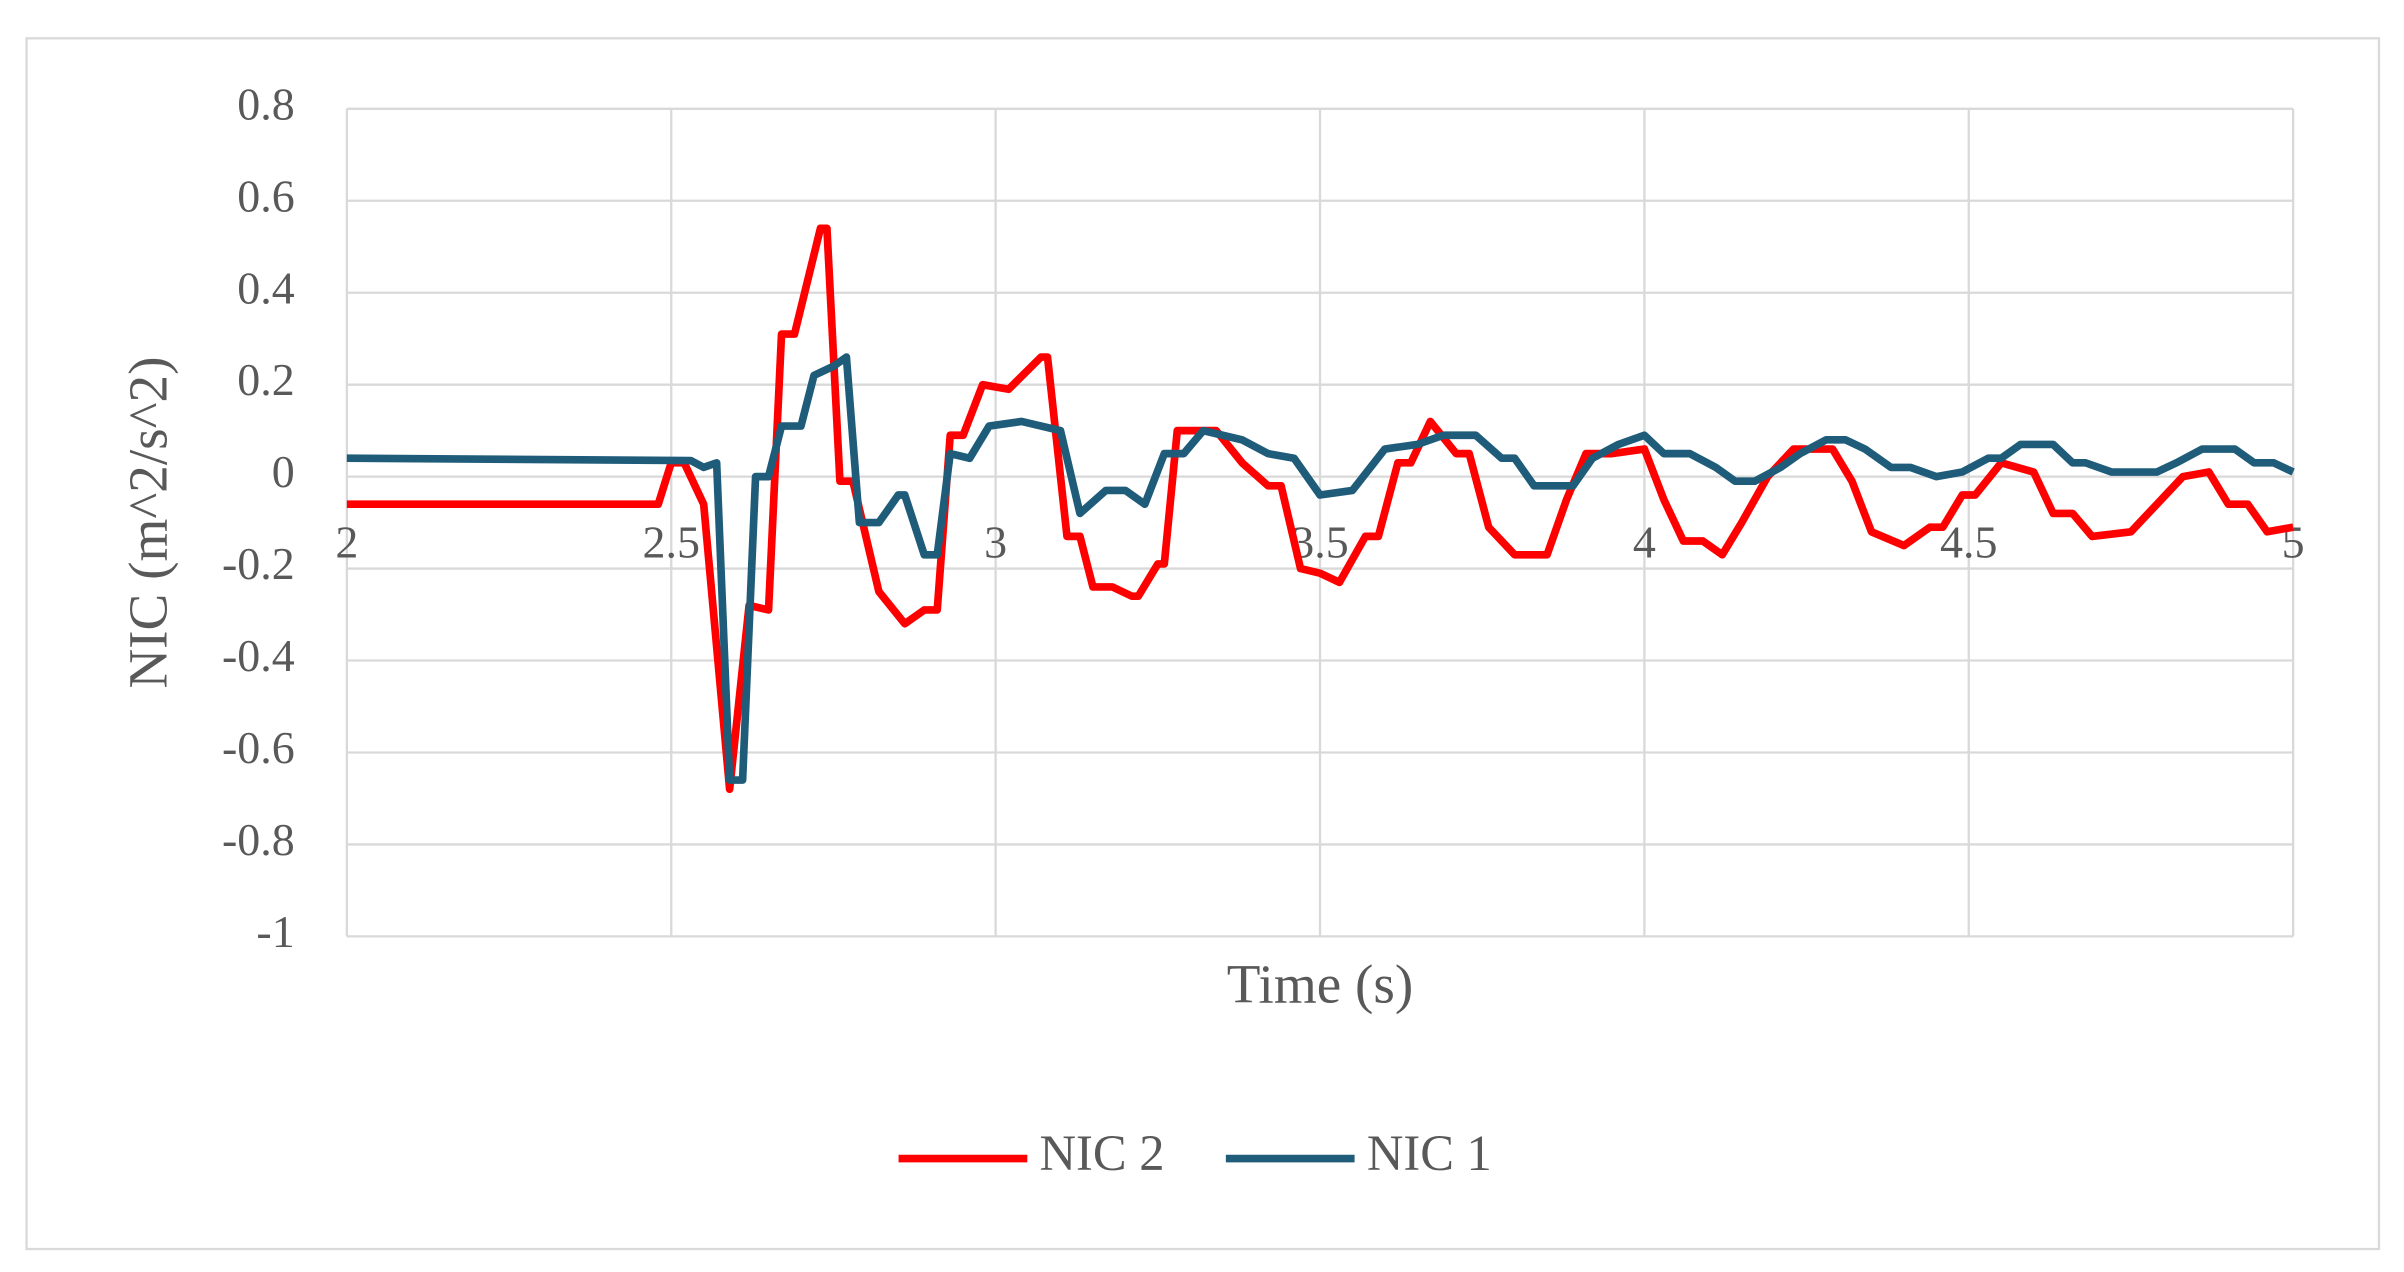 The height and width of the screenshot is (1272, 2404). What do you see at coordinates (258, 655) in the screenshot?
I see `y-tick-label: -0.4` at bounding box center [258, 655].